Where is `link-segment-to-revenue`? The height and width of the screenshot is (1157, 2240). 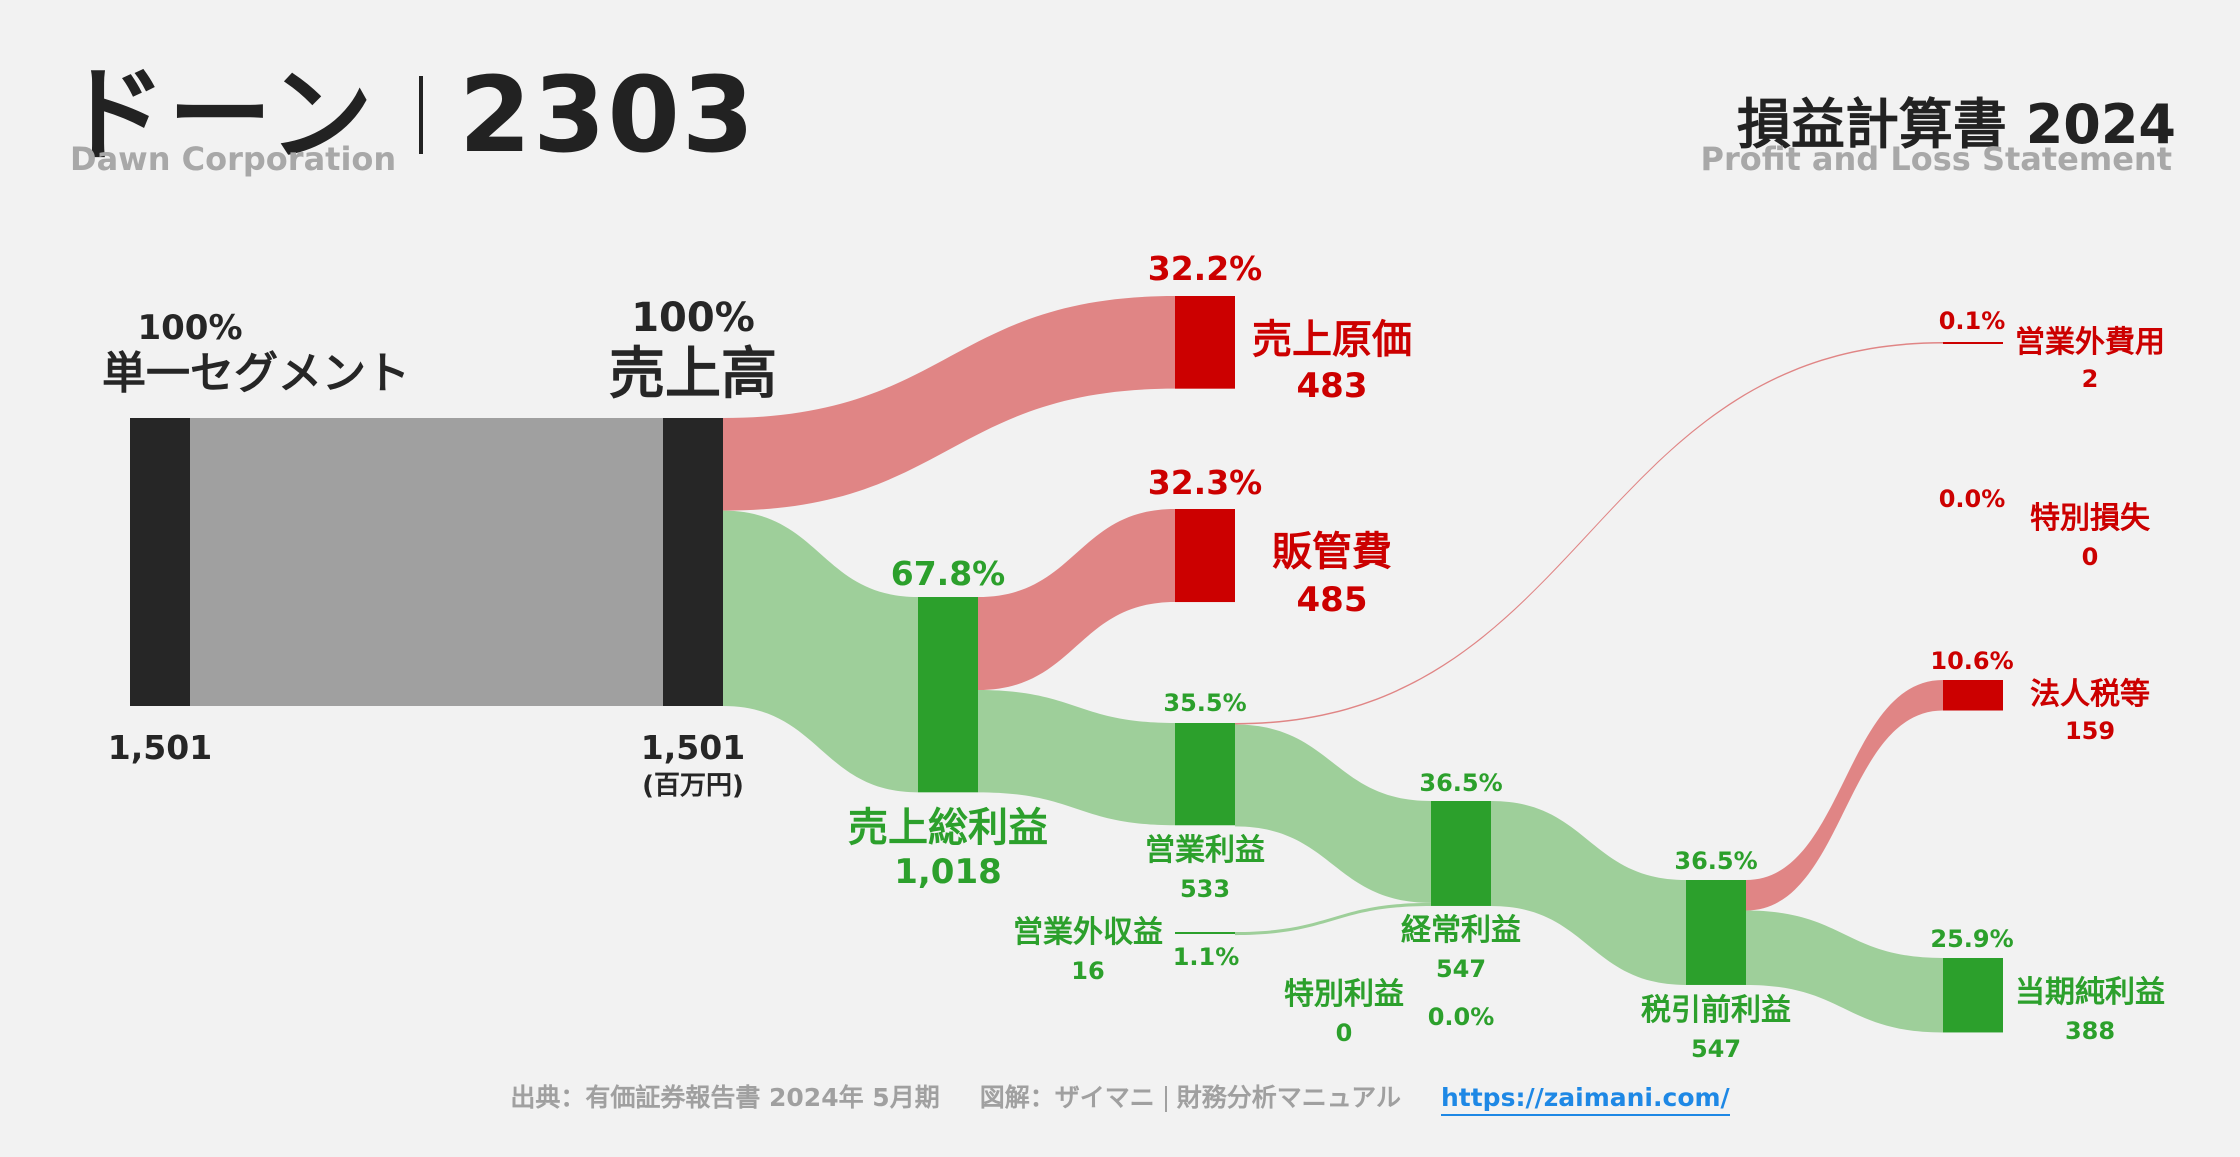
link-segment-to-revenue is located at coordinates (426, 562).